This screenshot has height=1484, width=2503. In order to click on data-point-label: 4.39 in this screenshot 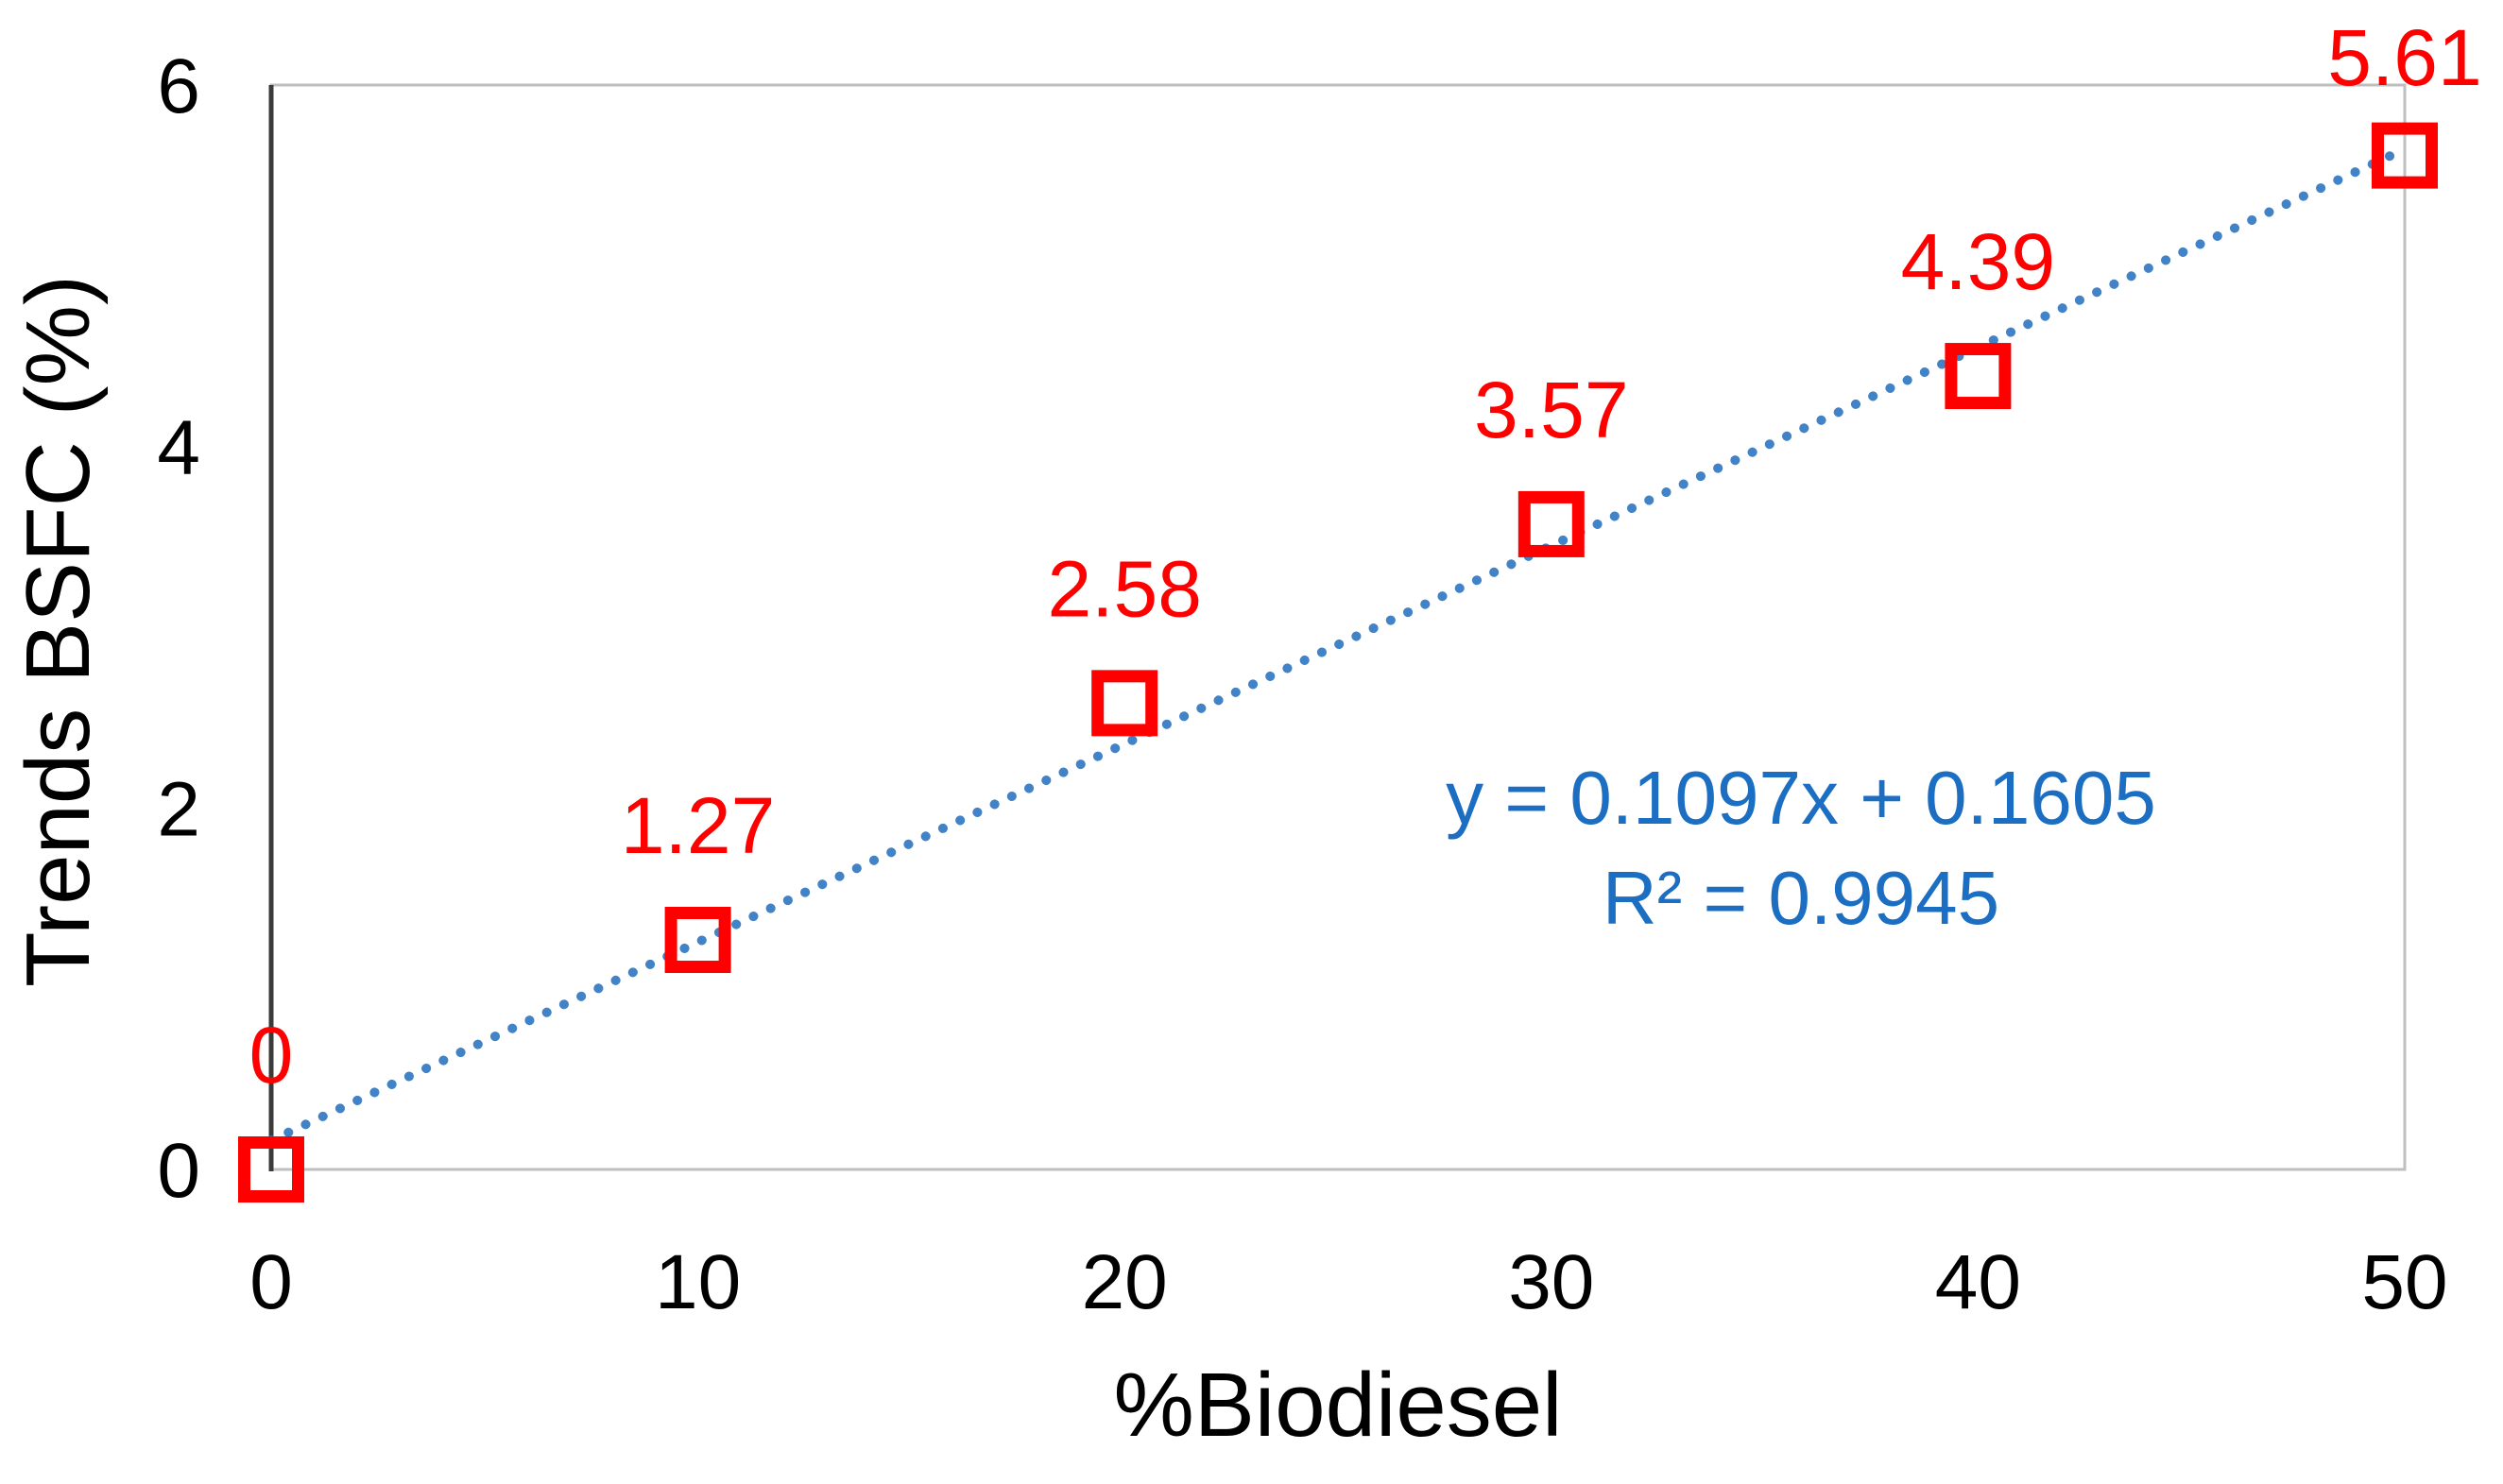, I will do `click(1978, 262)`.